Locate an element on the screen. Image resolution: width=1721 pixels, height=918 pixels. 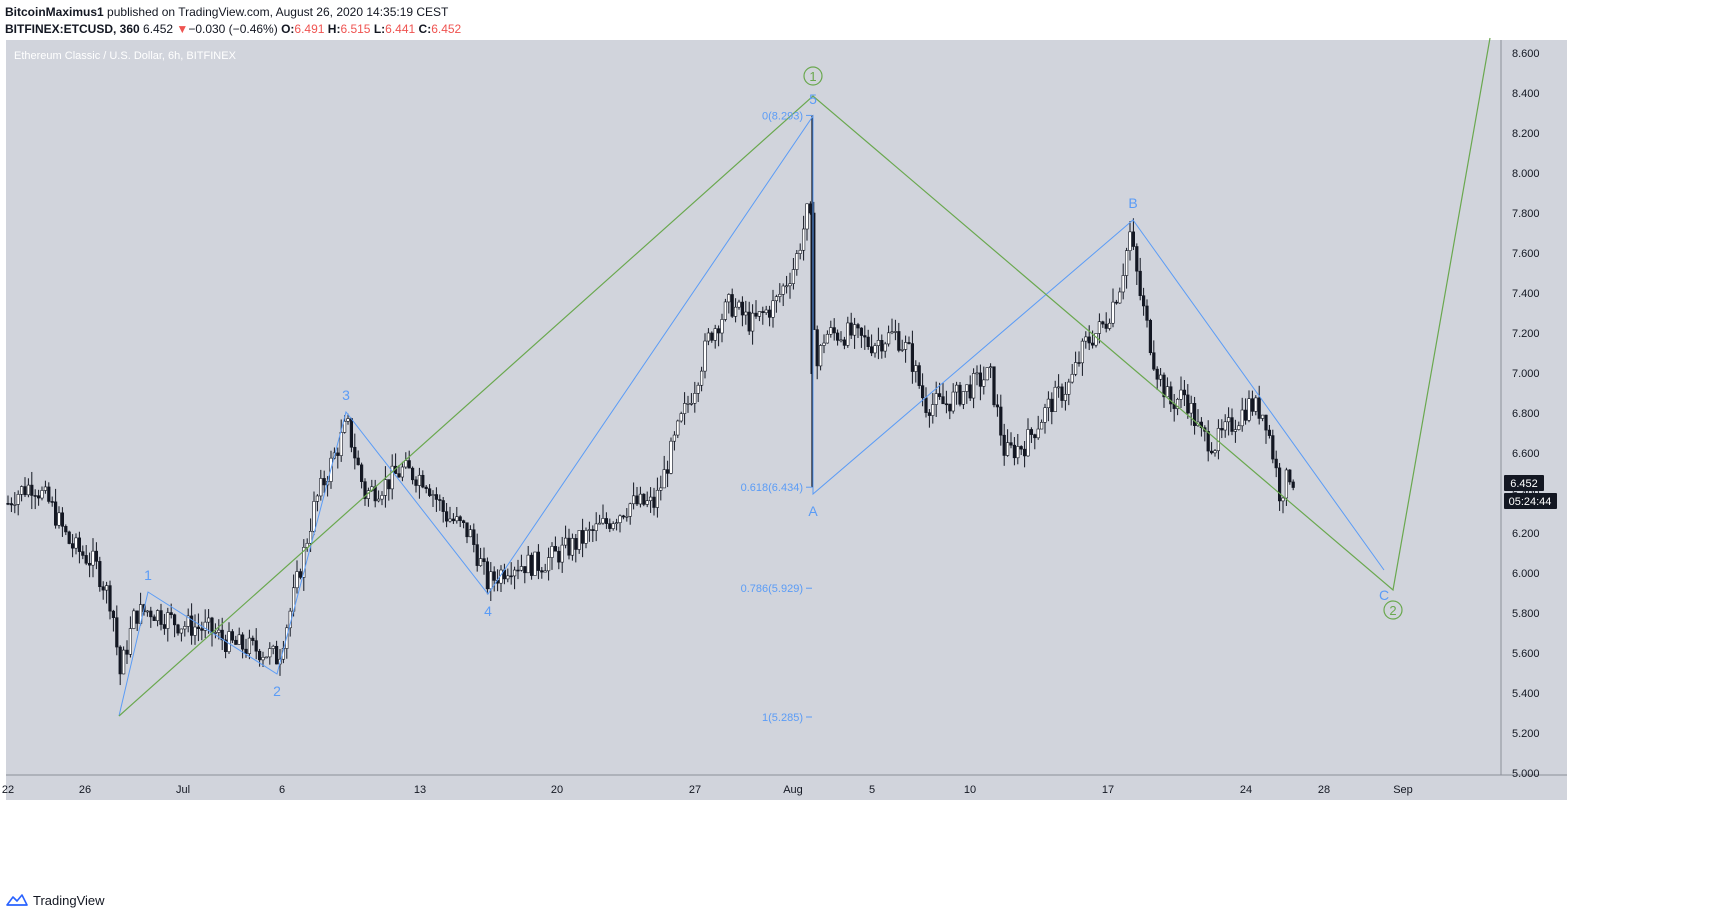
y-tick-label: 8.600 is located at coordinates (1526, 54).